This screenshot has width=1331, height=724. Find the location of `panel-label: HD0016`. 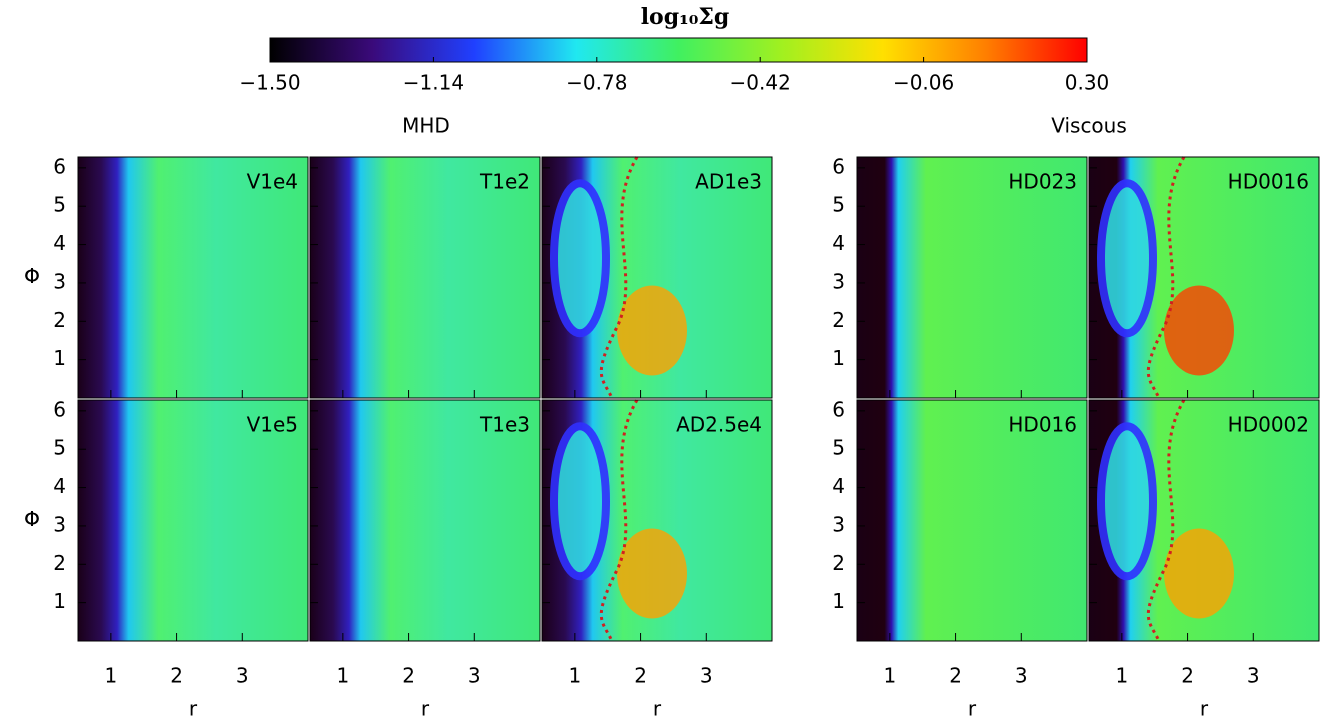

panel-label: HD0016 is located at coordinates (1268, 182).